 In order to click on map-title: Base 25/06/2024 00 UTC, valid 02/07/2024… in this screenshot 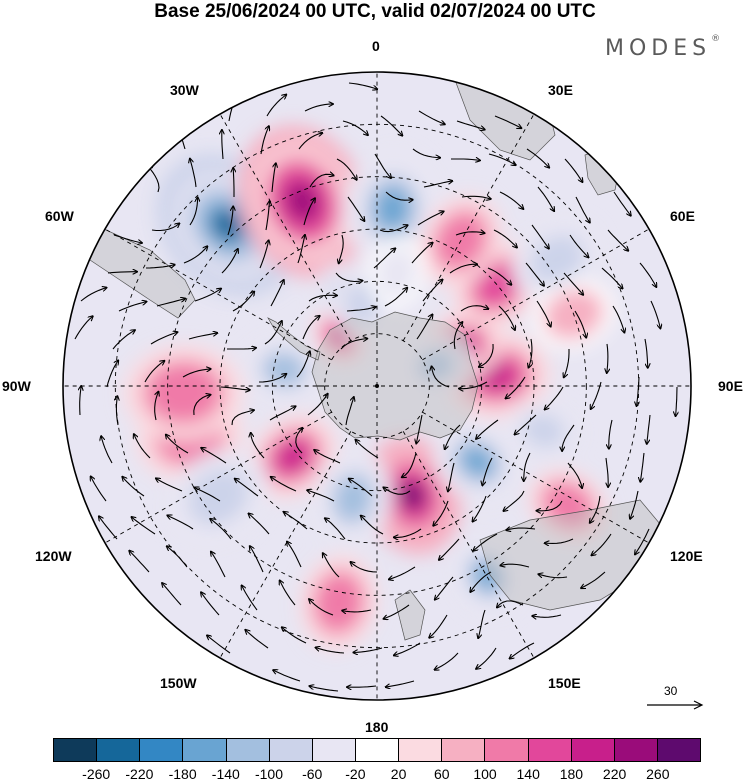, I will do `click(375, 11)`.